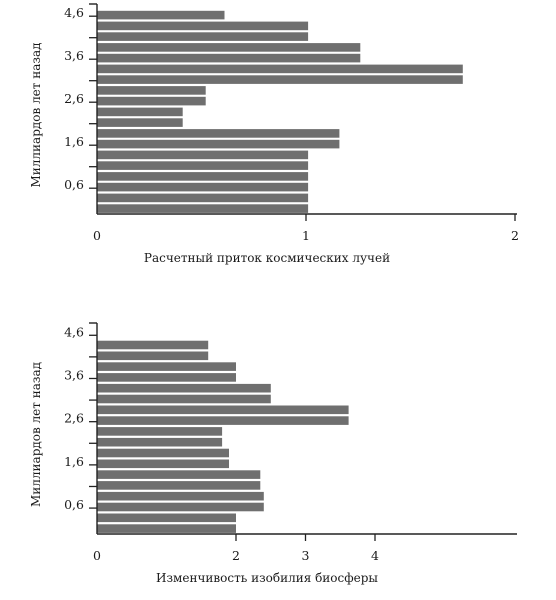  What do you see at coordinates (74, 461) in the screenshot?
I see `chart-2-y-tick-label: 1,6` at bounding box center [74, 461].